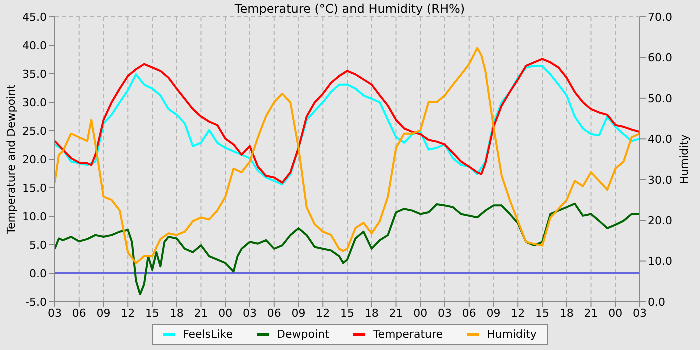 The height and width of the screenshot is (350, 700). I want to click on legend-label: Humidity, so click(512, 334).